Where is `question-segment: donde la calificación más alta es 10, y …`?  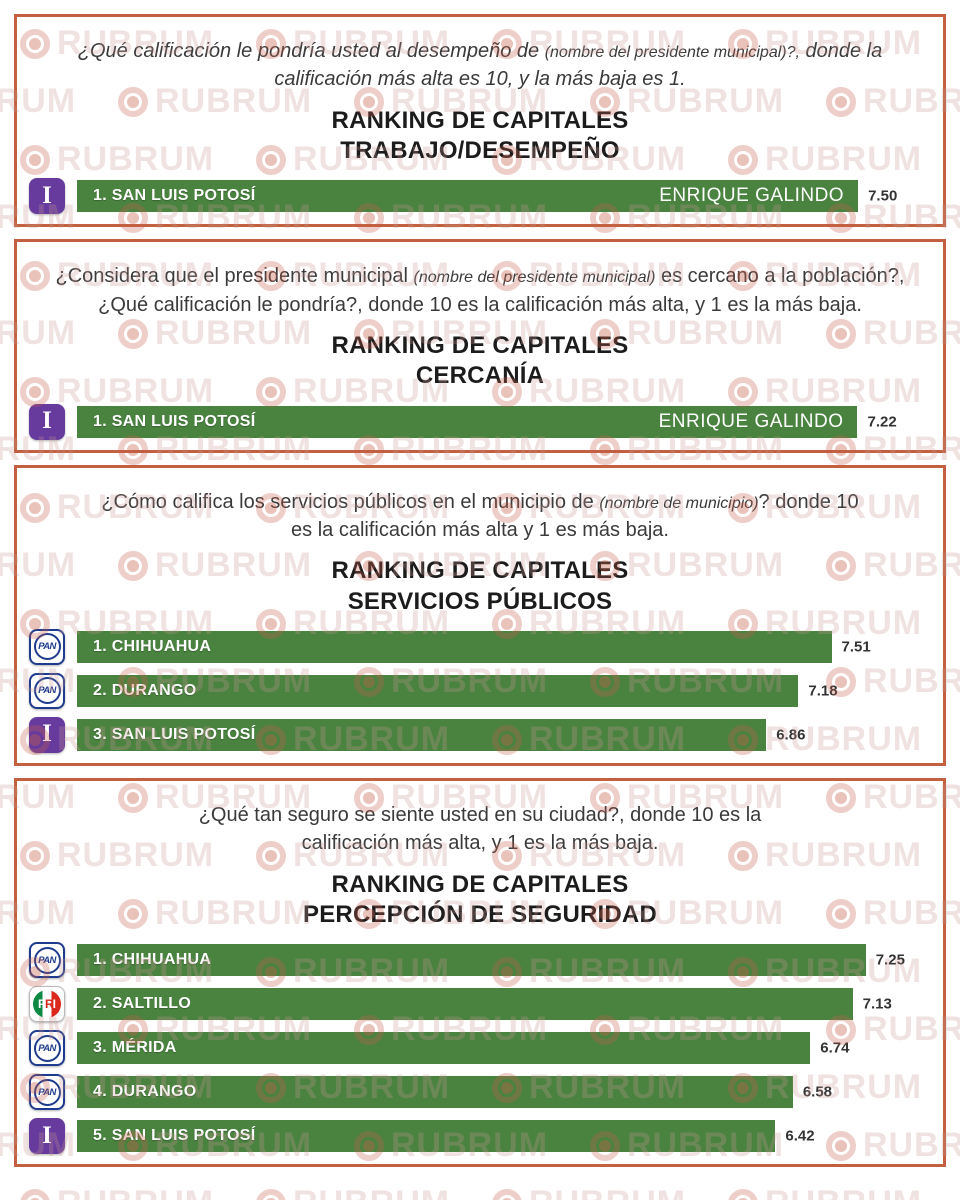 question-segment: donde la calificación más alta es 10, y … is located at coordinates (578, 65).